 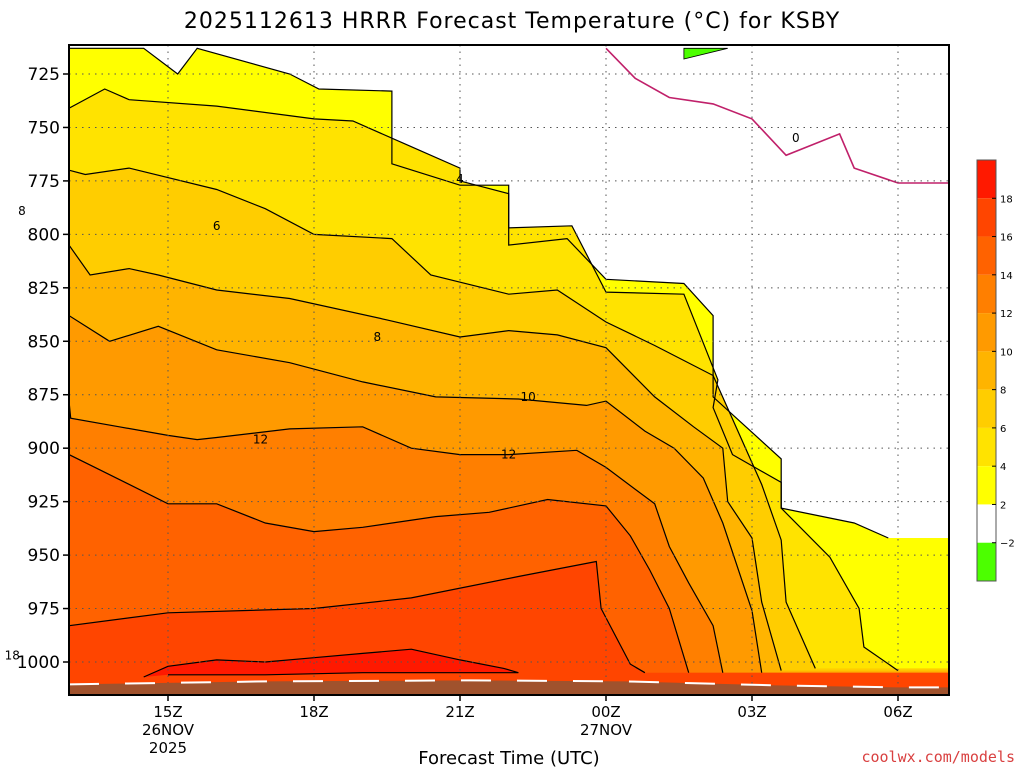 I want to click on credit-text: coolwx.com/models, so click(x=938, y=757).